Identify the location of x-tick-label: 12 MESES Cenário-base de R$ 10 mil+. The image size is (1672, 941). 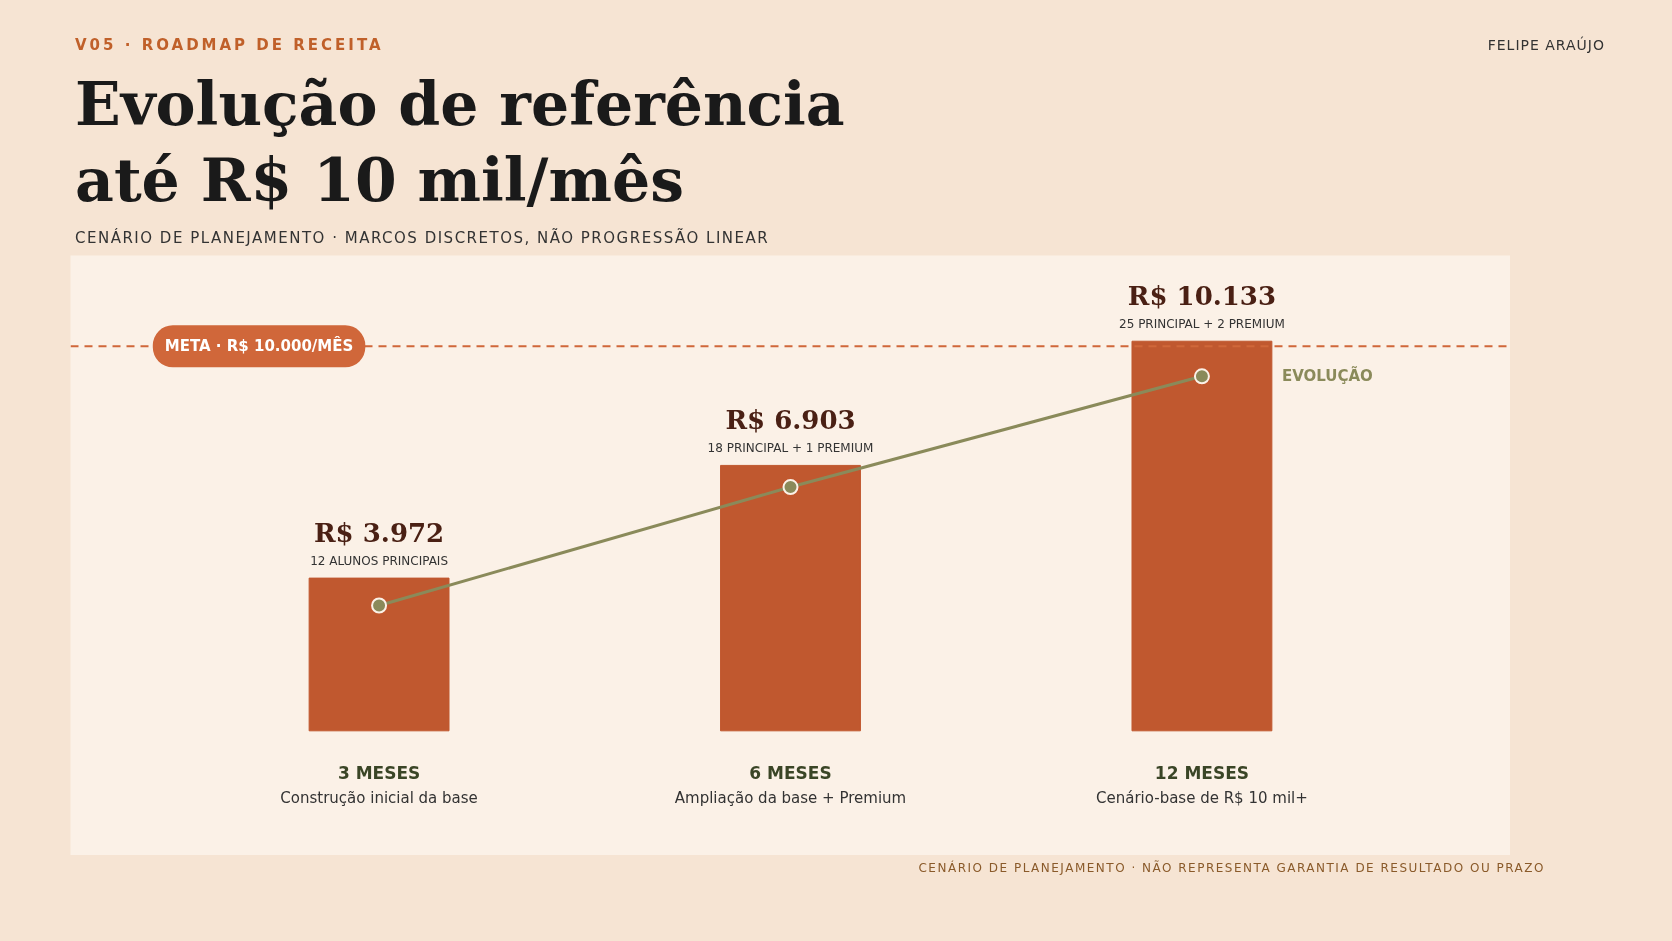
(1202, 784).